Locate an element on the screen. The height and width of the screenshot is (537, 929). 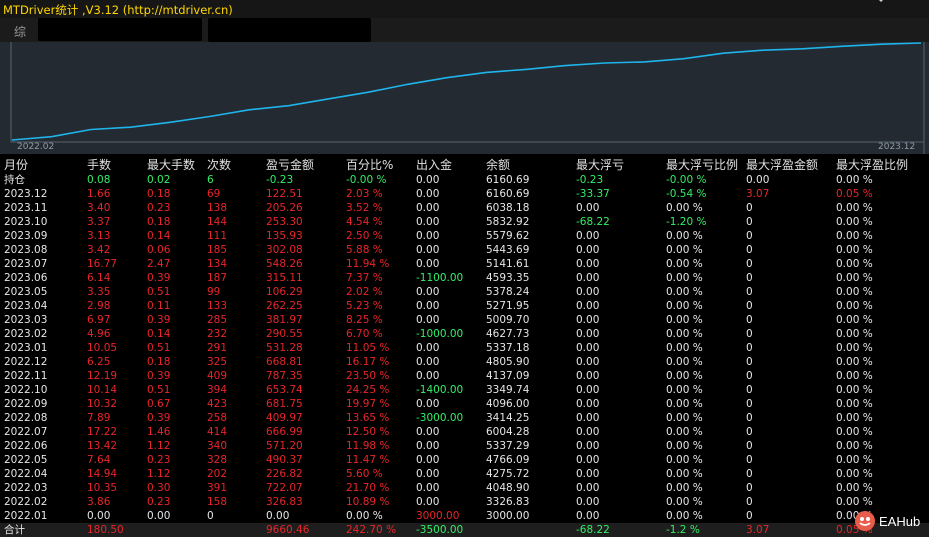
table-cell: 14.94 is located at coordinates (102, 474).